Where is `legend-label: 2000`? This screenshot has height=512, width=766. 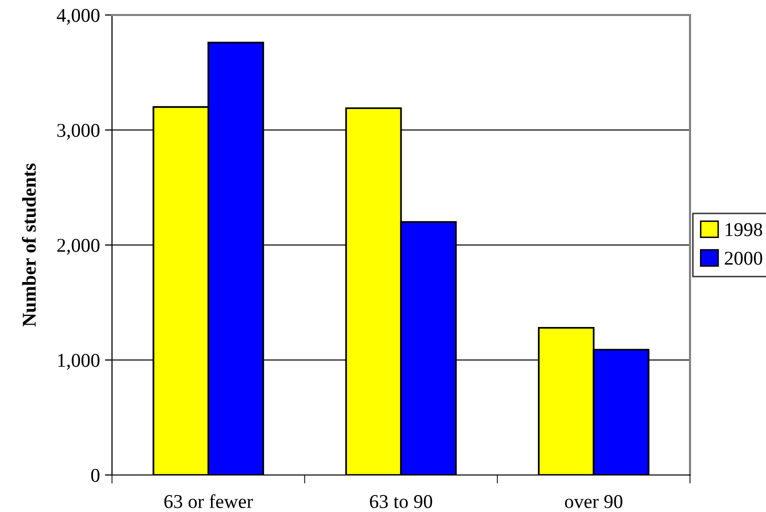 legend-label: 2000 is located at coordinates (743, 258).